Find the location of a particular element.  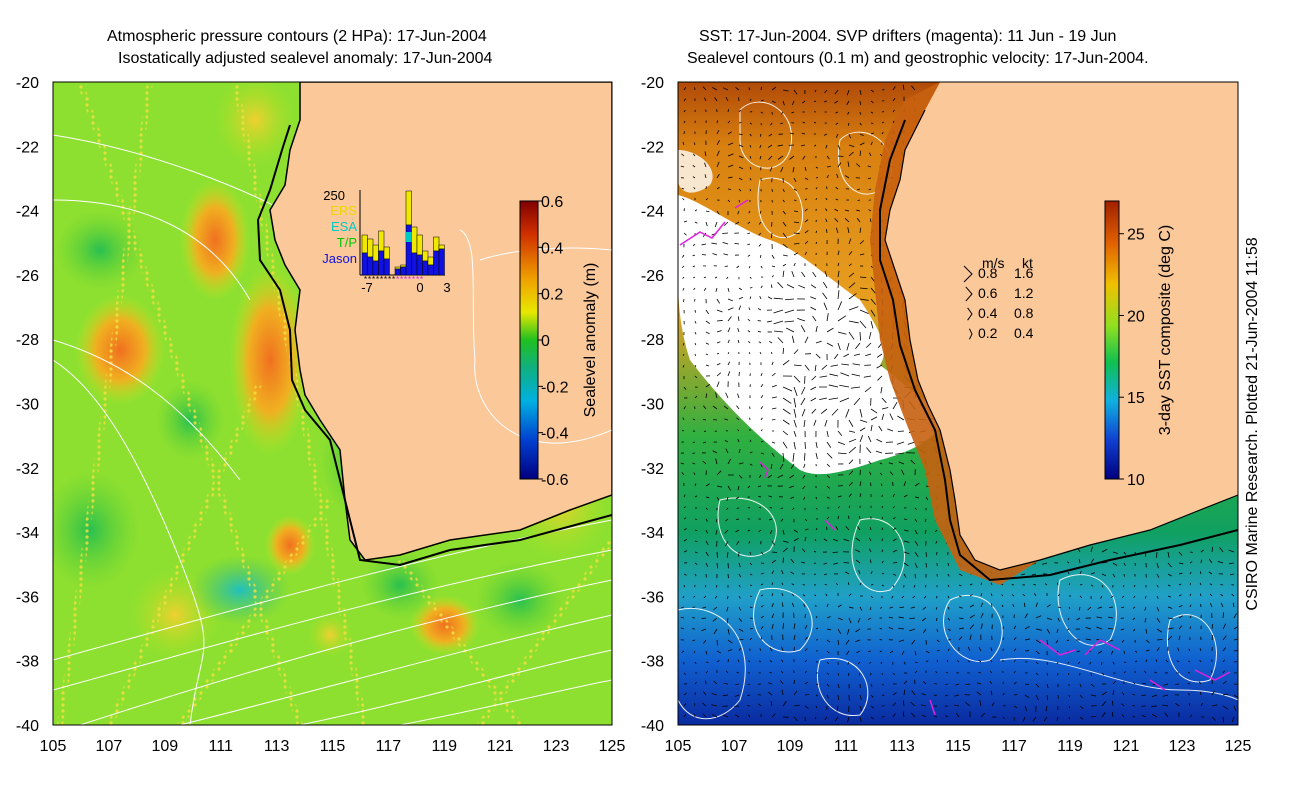

right-y-axis: -20 -22 -24 -26 -28 -30 -32 -34 -36 -38 -40 is located at coordinates (652, 405).